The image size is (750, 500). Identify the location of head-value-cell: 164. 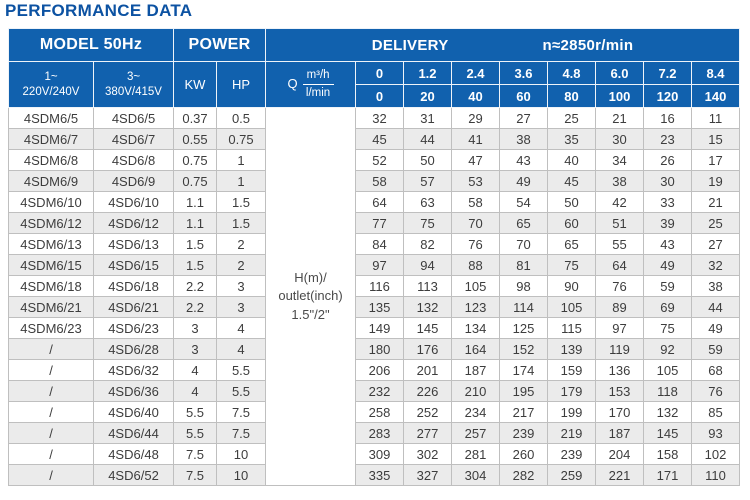
(475, 349).